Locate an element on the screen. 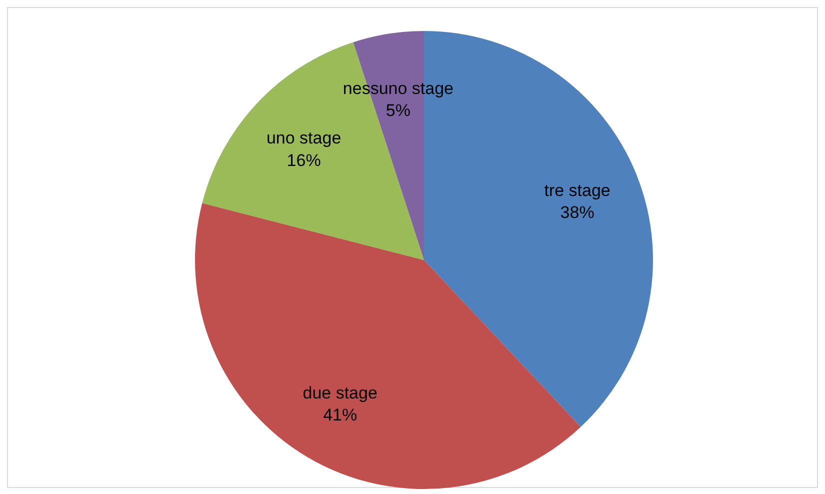 Image resolution: width=825 pixels, height=494 pixels. slice-label: tre stage is located at coordinates (577, 190).